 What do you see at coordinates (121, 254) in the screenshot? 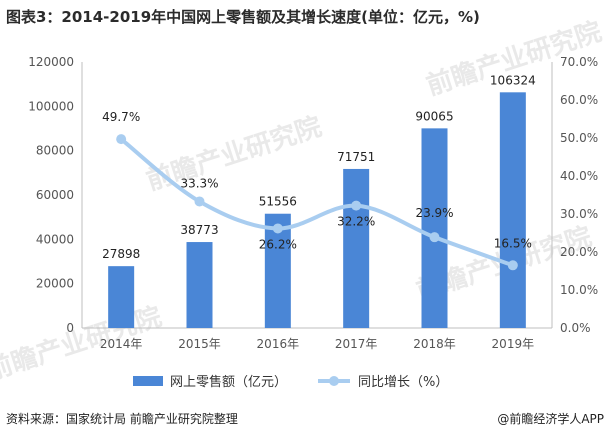
I see `bar-value-label: 27898` at bounding box center [121, 254].